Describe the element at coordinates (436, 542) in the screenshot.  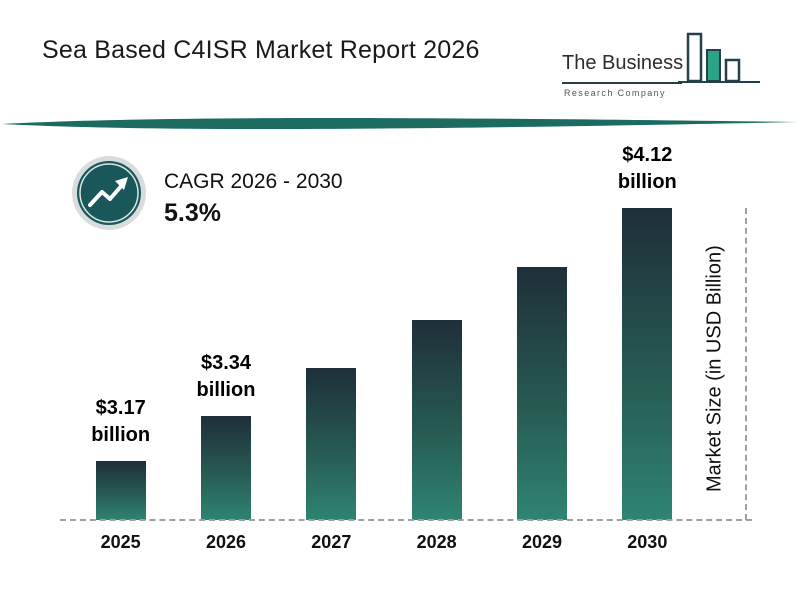
I see `x-tick-2028: 2028` at that location.